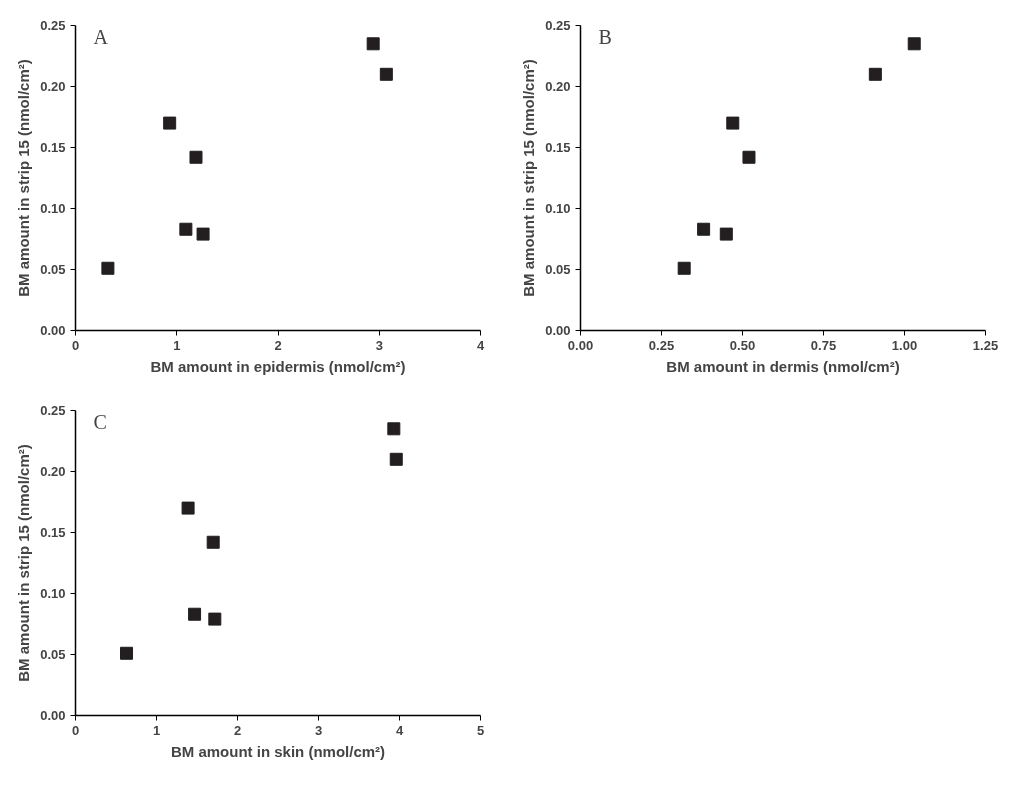  I want to click on x-axis-title: BM amount in dermis (nmol/cm²), so click(783, 366).